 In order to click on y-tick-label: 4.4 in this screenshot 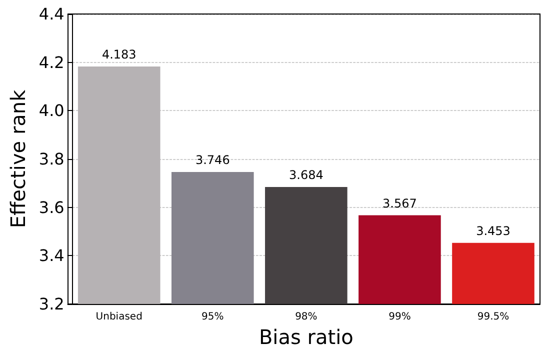, I will do `click(51, 14)`.